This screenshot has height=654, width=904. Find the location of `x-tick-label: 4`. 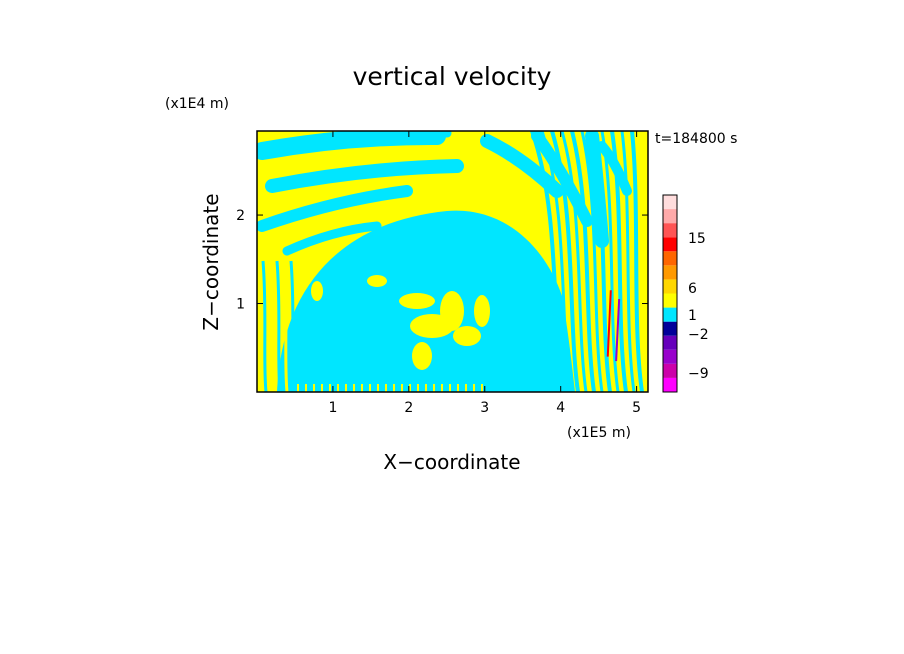

x-tick-label: 4 is located at coordinates (560, 408).